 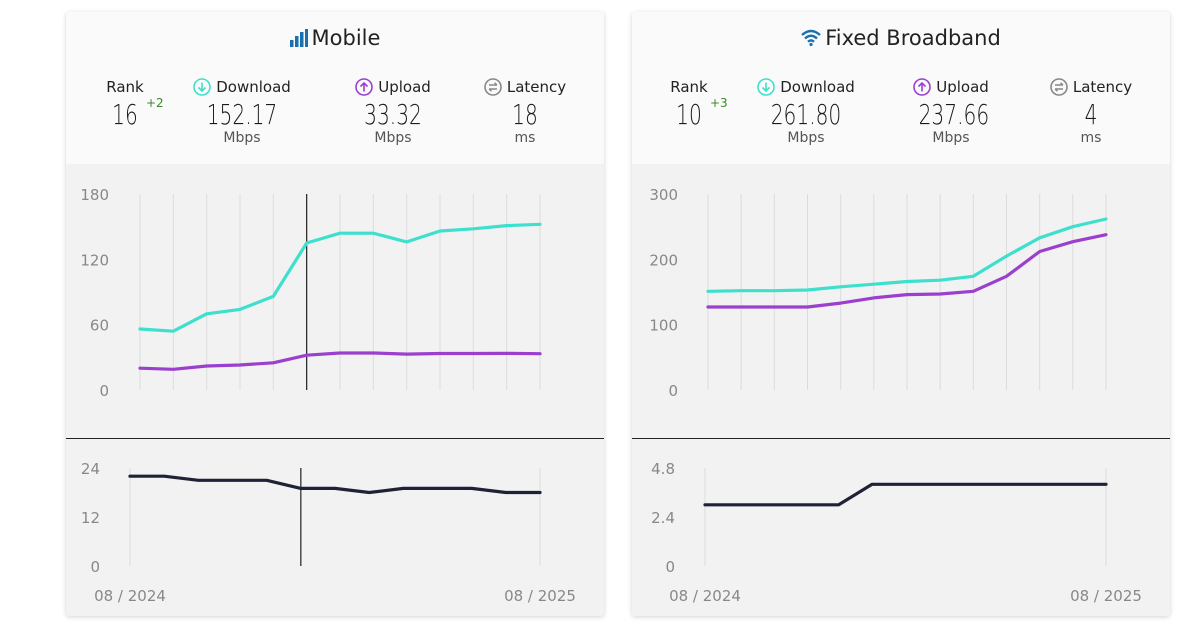 What do you see at coordinates (663, 518) in the screenshot?
I see `y-tick-label: 2.4` at bounding box center [663, 518].